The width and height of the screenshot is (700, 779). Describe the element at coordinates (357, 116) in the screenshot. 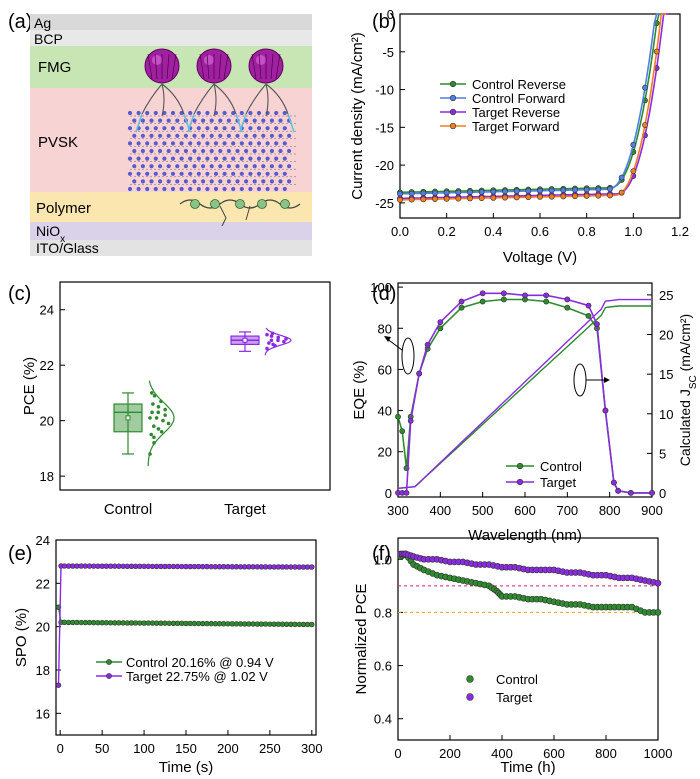

I see `b-ylabel: Current density (mA/cm²)` at that location.